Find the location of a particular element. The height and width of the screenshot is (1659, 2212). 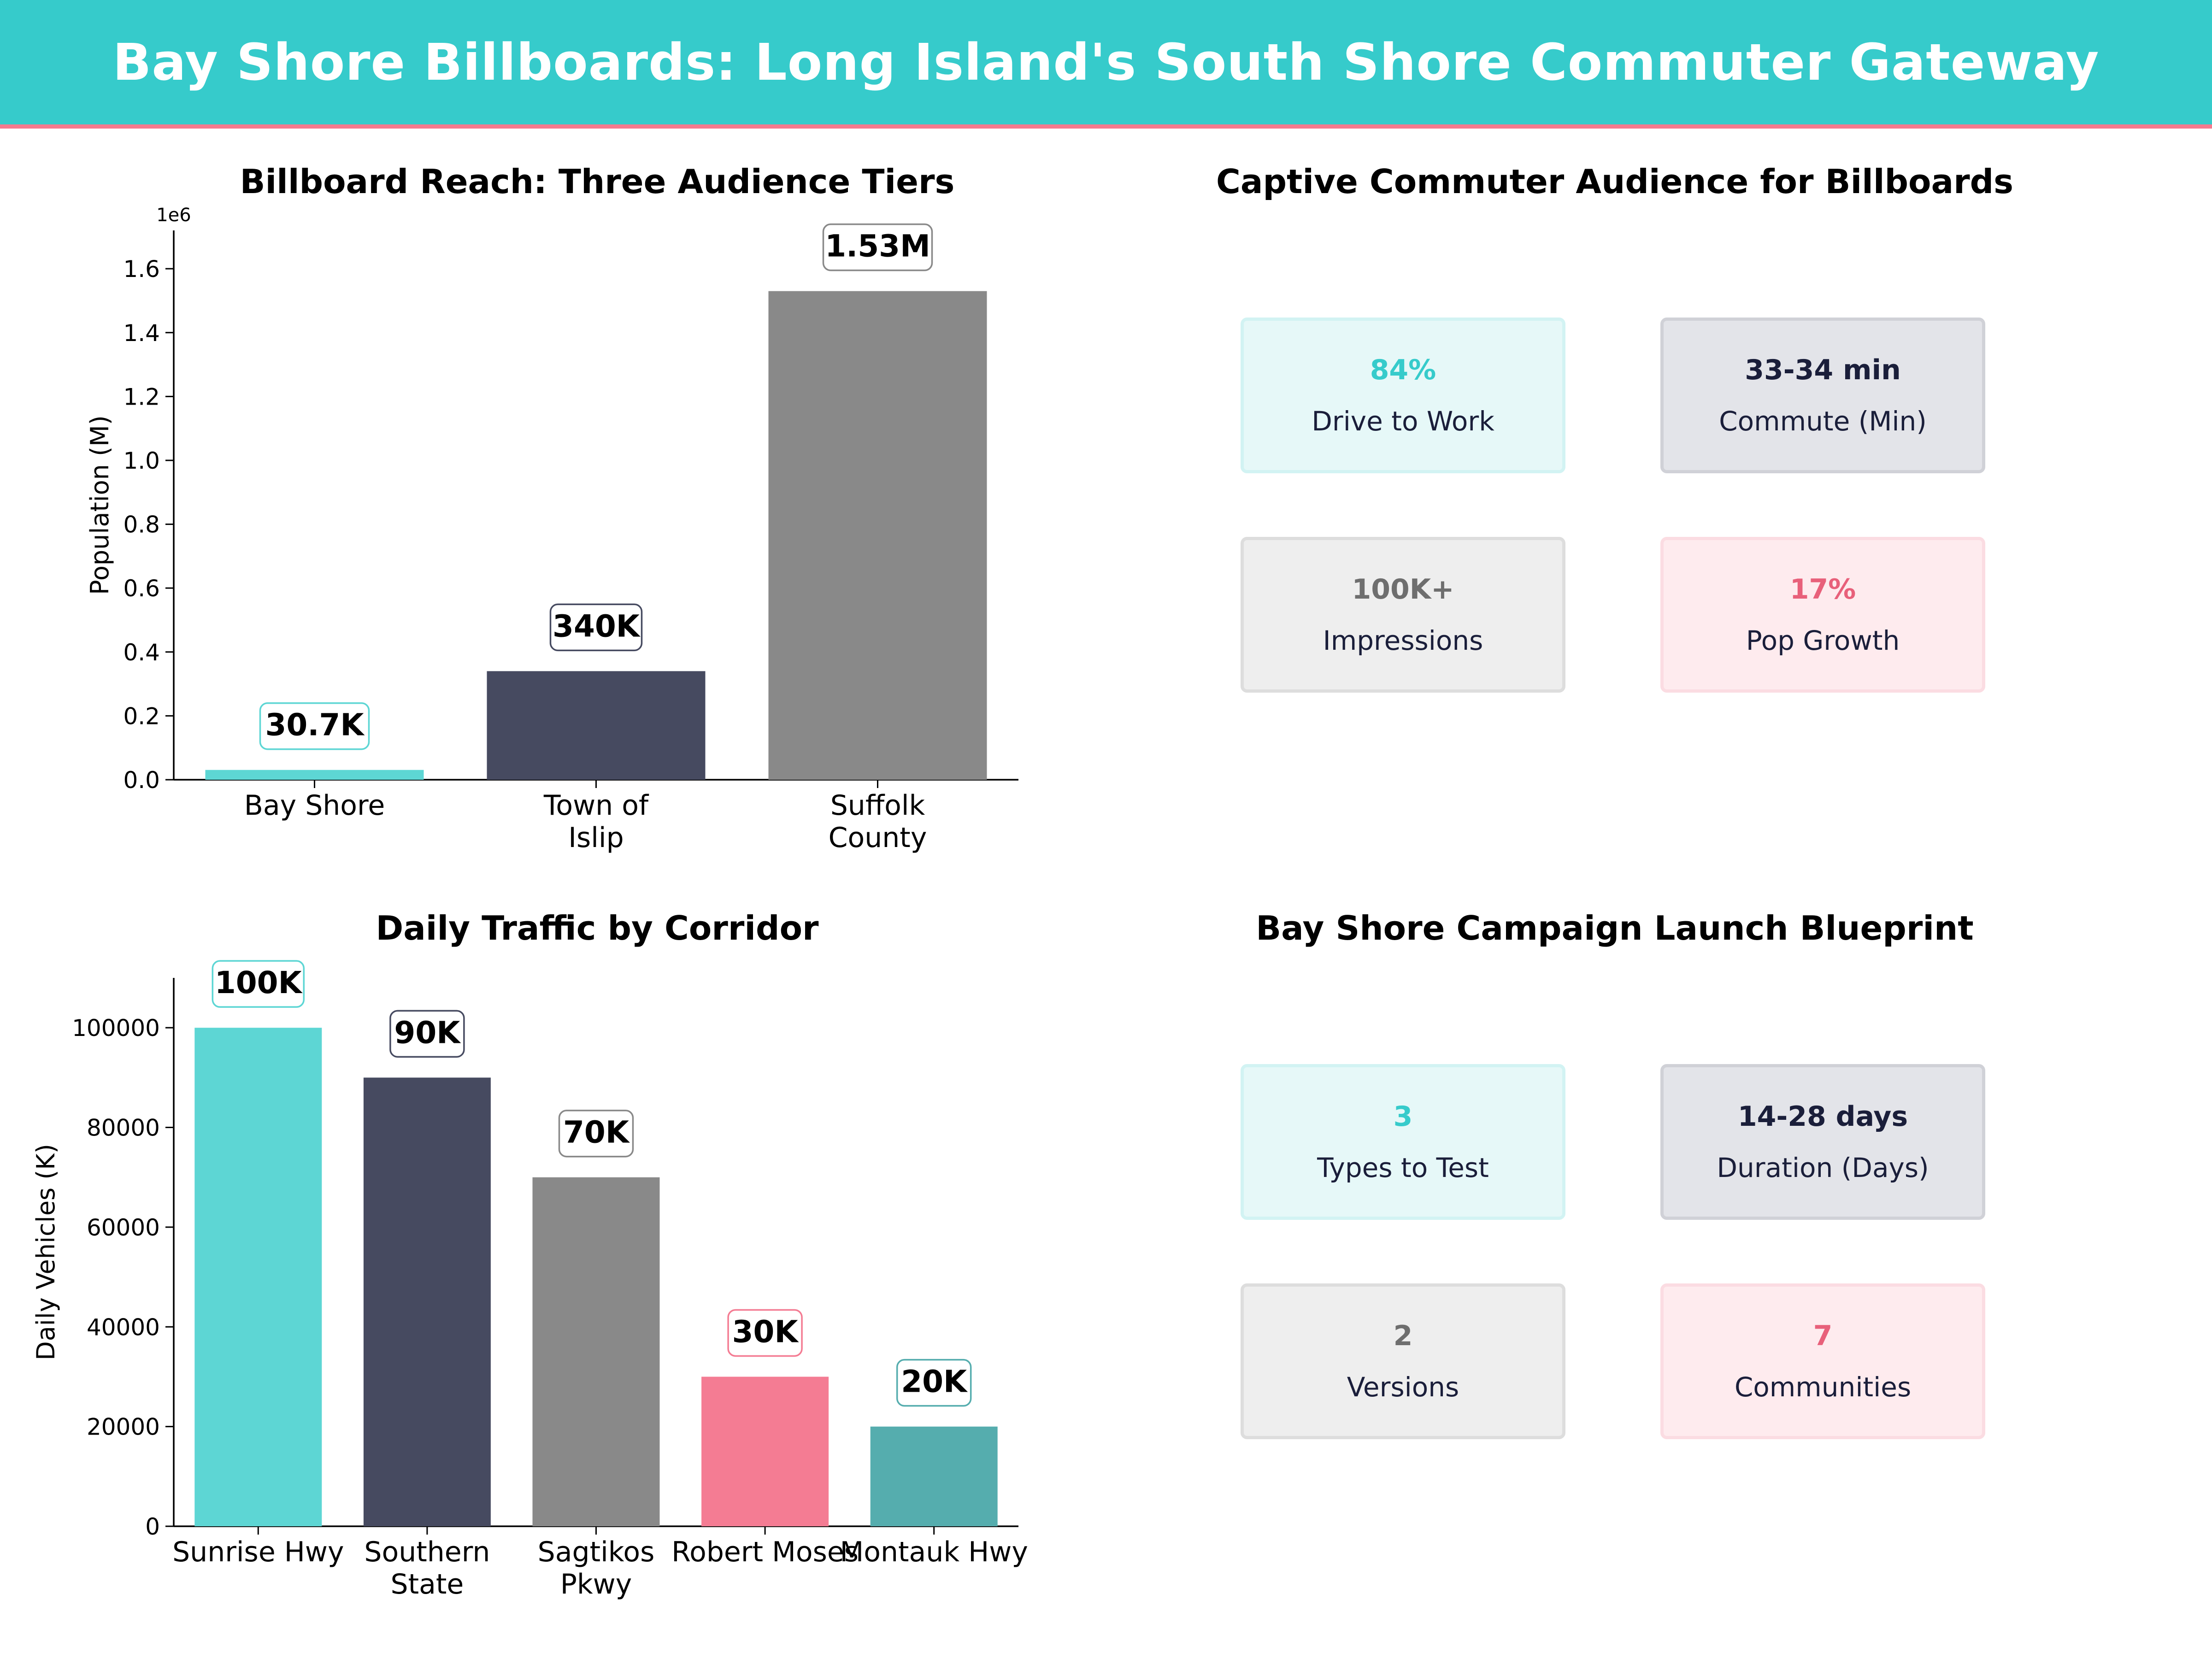

stat-card-versions: 2 Versions is located at coordinates (1403, 1361).